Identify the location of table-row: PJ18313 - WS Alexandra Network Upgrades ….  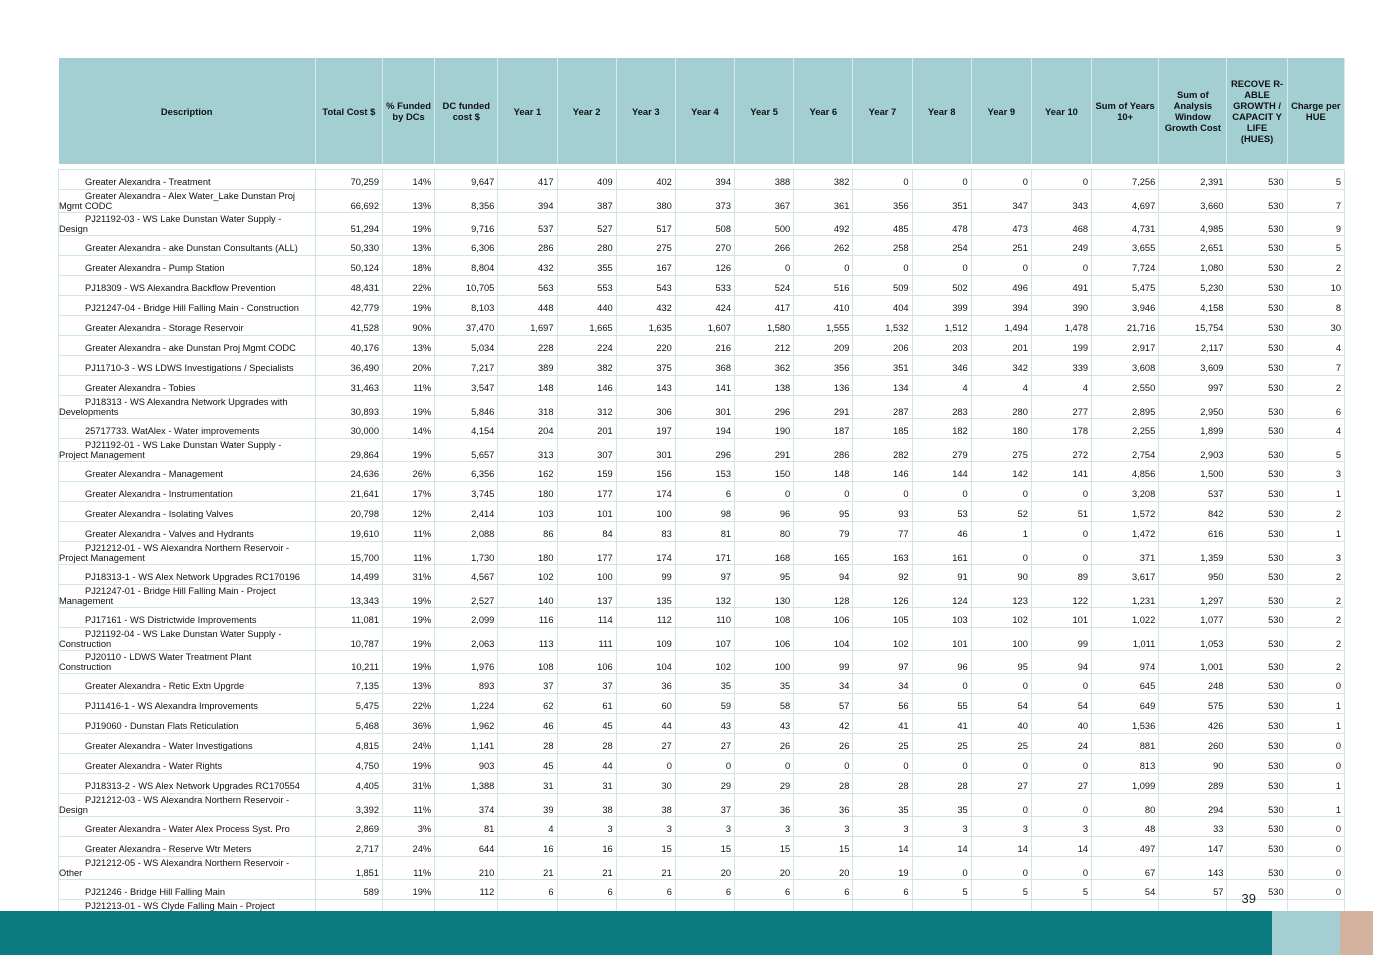
(702, 407).